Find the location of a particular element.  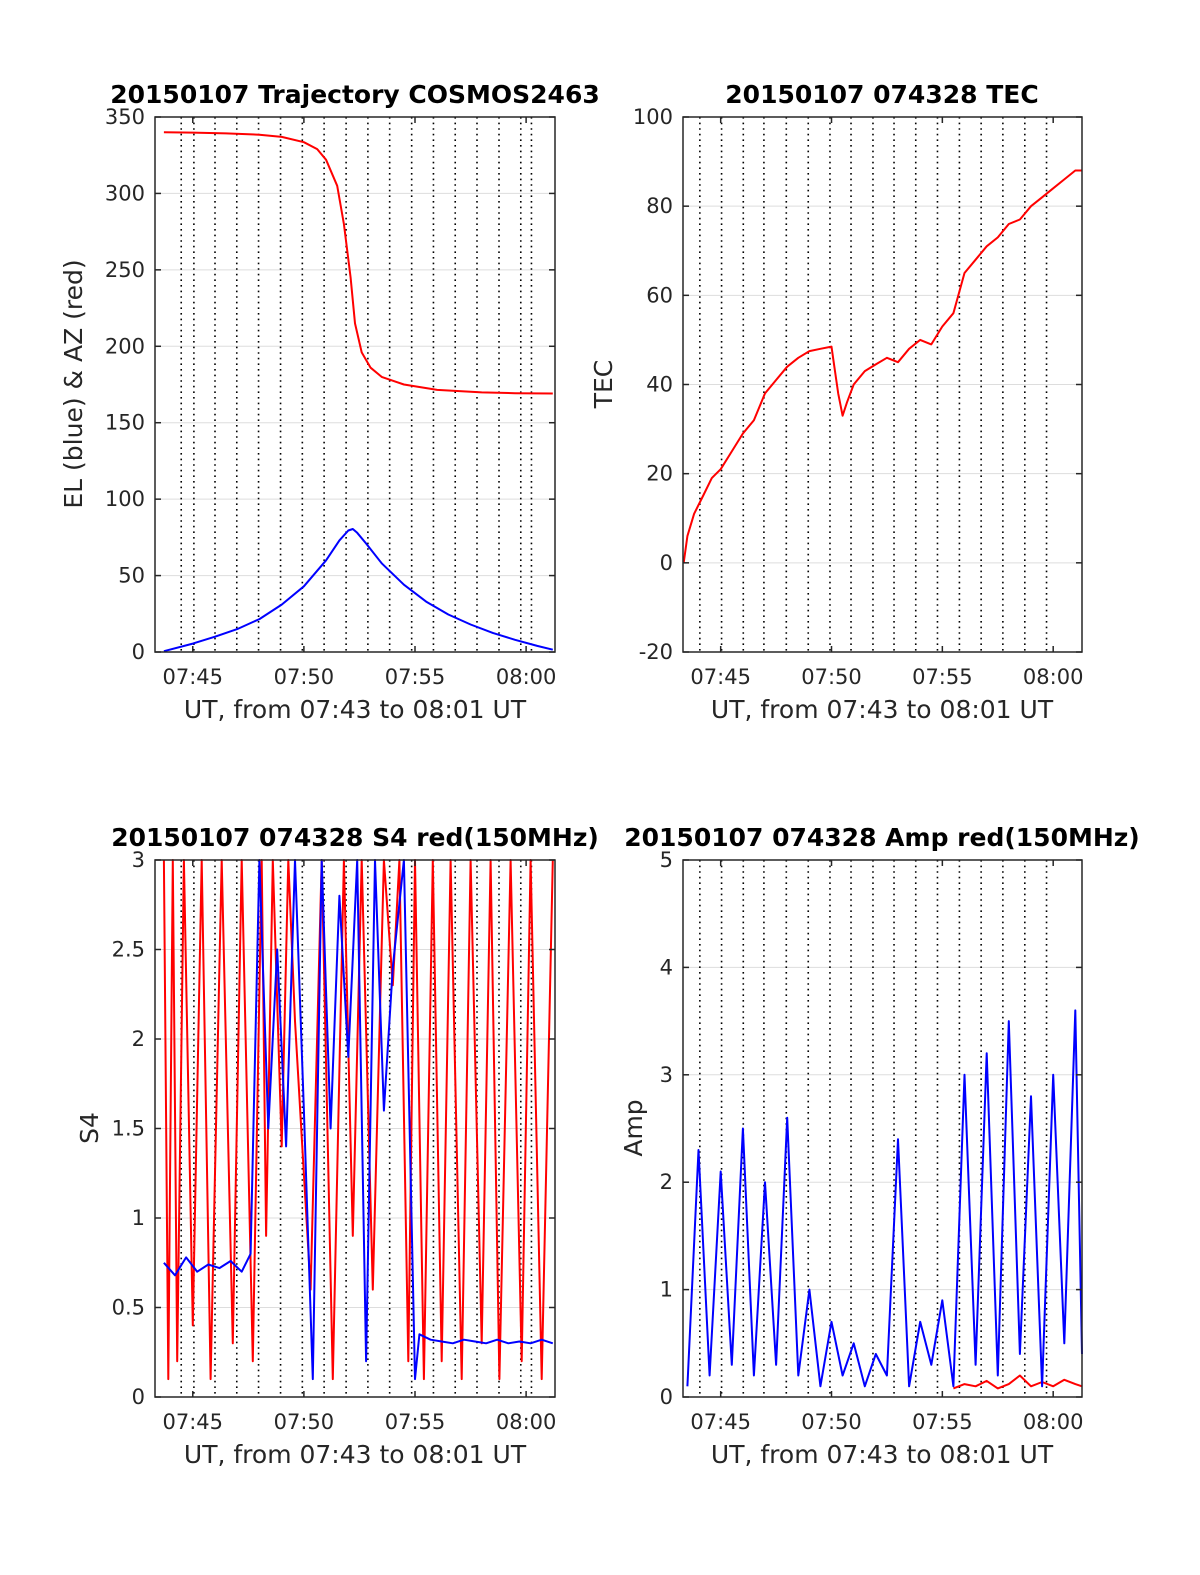

chart-title: 20150107 074328 TEC is located at coordinates (881, 94).